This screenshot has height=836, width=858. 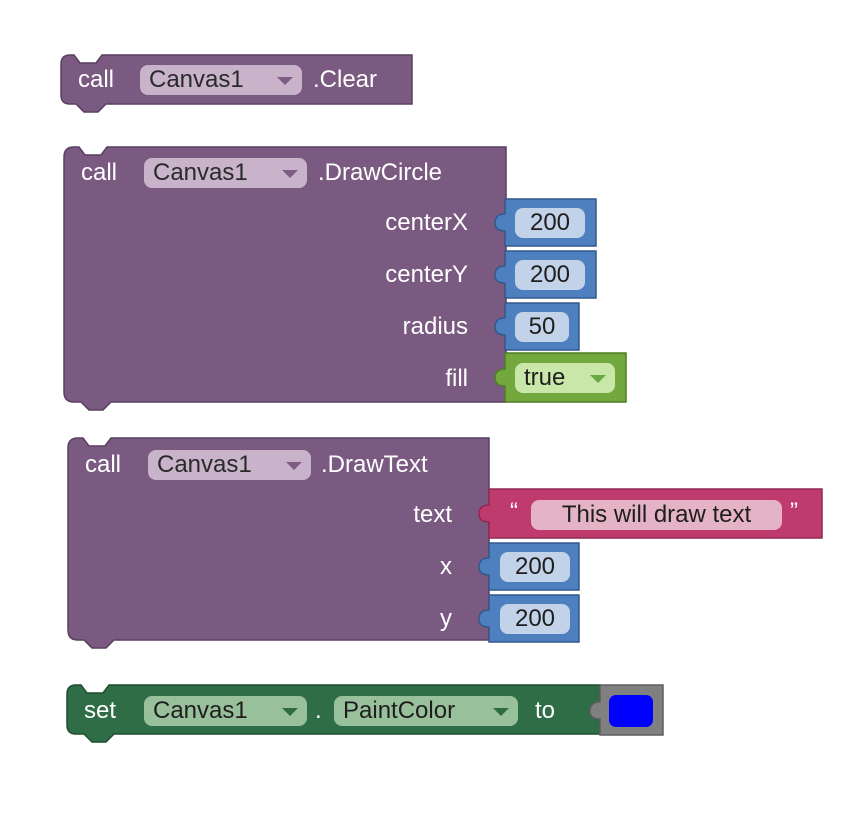 What do you see at coordinates (446, 566) in the screenshot?
I see `x-label: x` at bounding box center [446, 566].